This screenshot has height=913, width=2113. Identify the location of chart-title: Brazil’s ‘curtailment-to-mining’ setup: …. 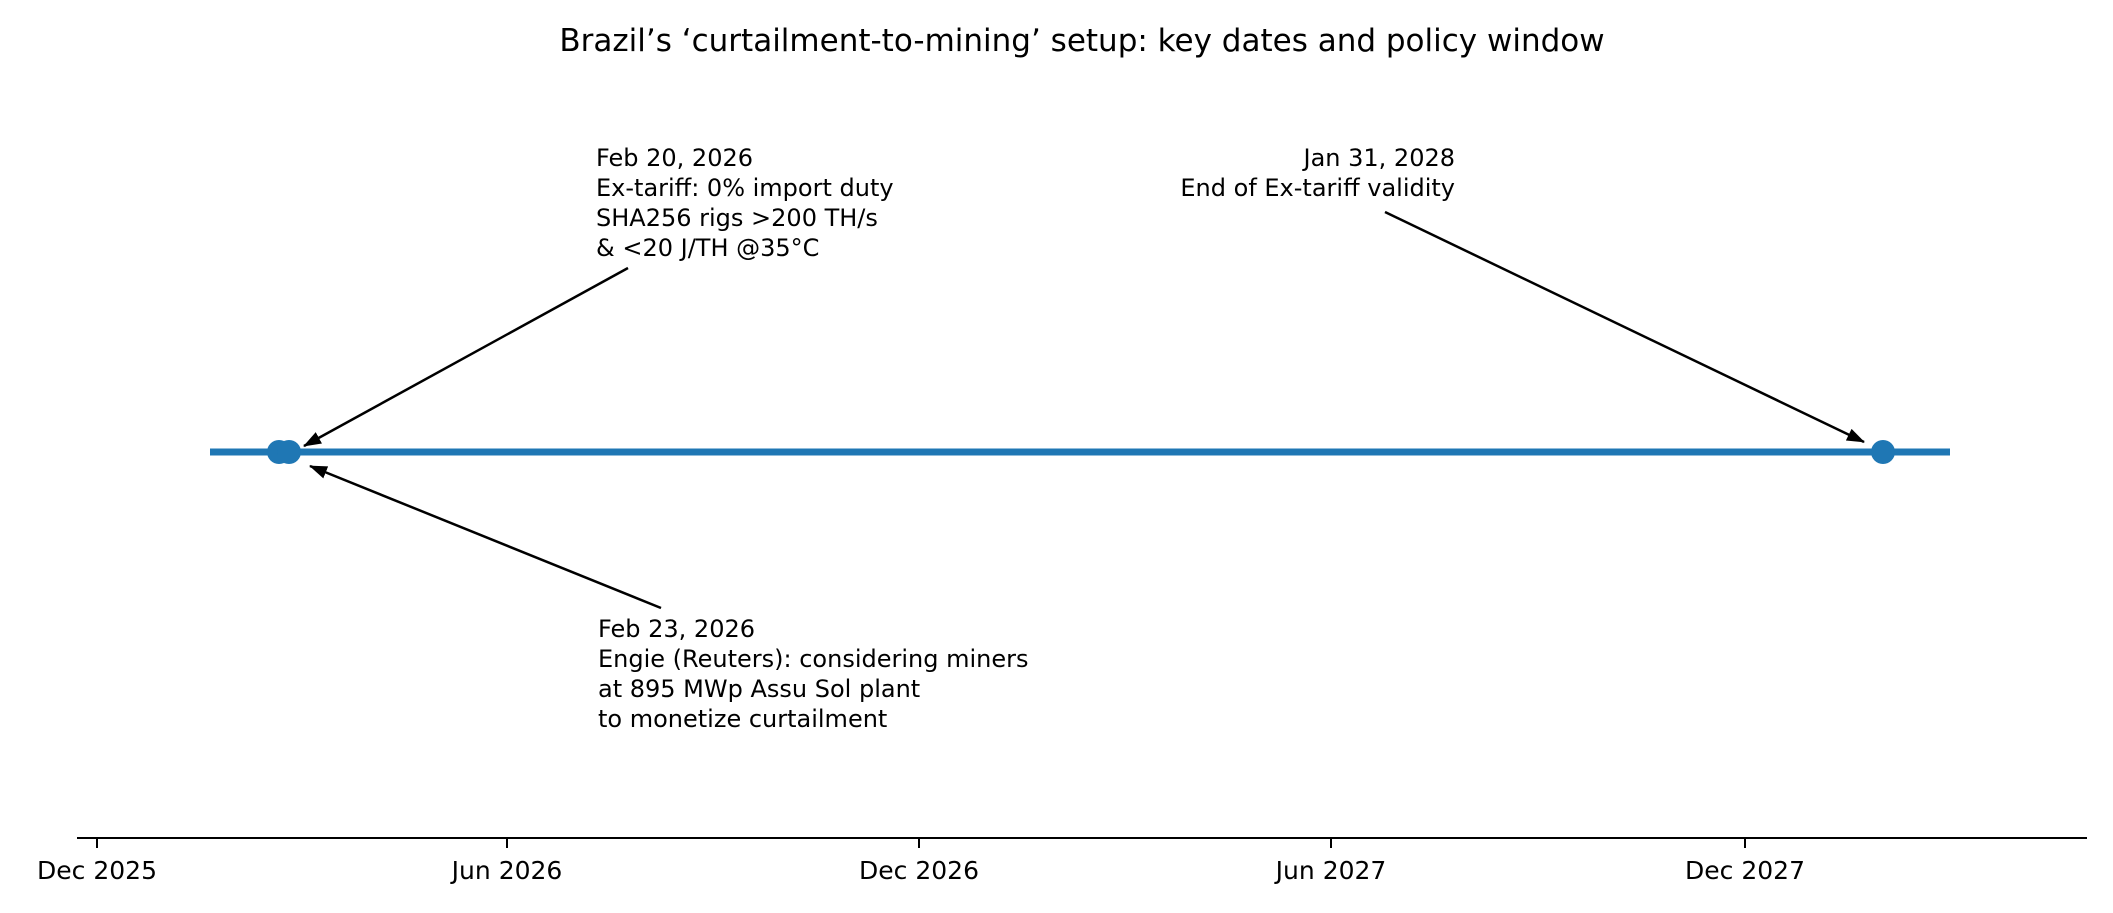
(1082, 41).